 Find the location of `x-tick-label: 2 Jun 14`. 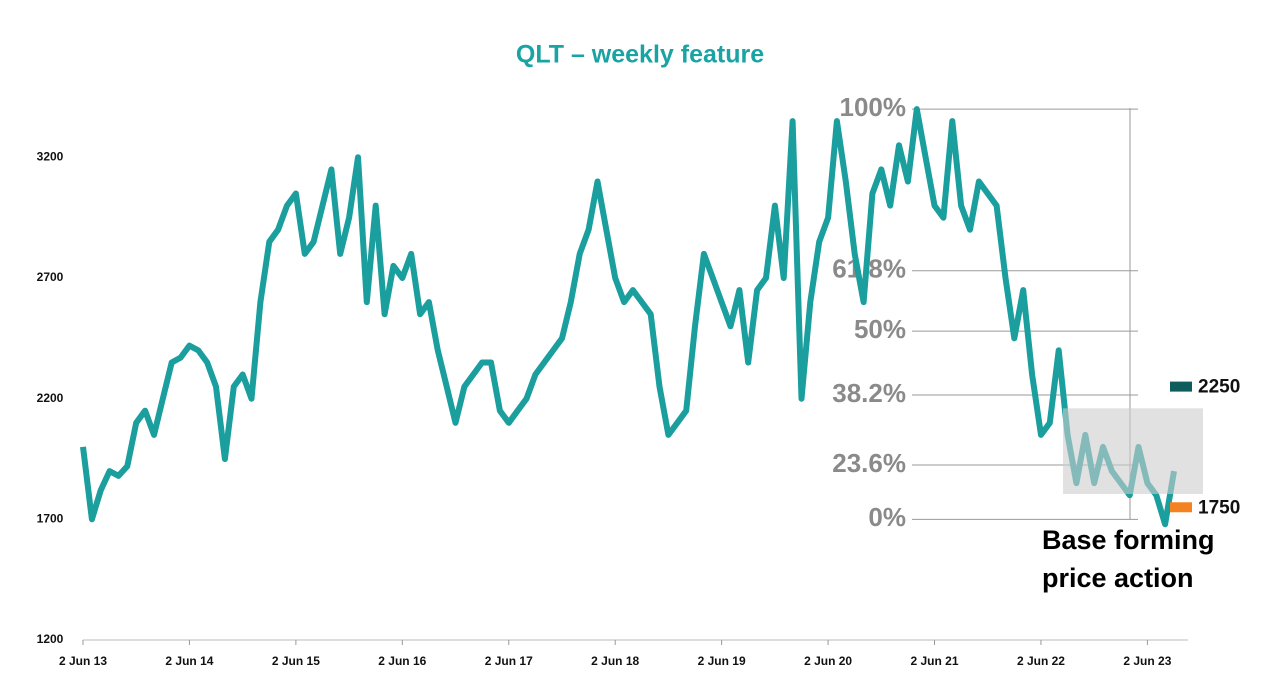

x-tick-label: 2 Jun 14 is located at coordinates (189, 661).